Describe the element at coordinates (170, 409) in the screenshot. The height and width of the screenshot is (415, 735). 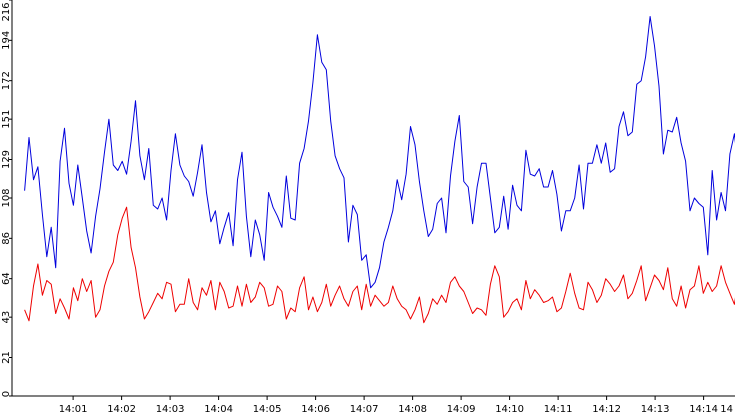
I see `x-tick-label: 14:03` at that location.